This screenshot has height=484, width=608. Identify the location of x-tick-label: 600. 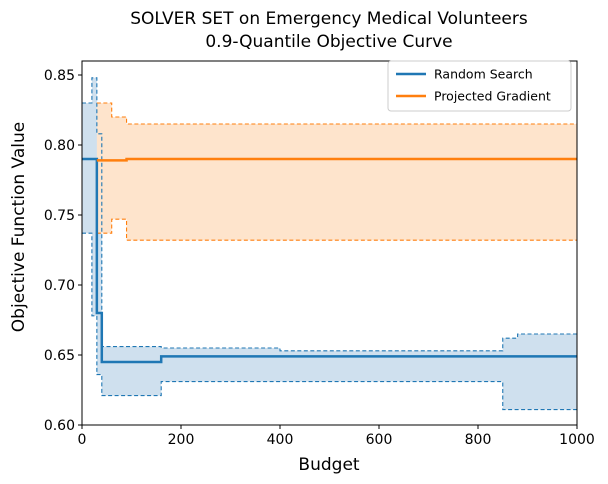
(379, 440).